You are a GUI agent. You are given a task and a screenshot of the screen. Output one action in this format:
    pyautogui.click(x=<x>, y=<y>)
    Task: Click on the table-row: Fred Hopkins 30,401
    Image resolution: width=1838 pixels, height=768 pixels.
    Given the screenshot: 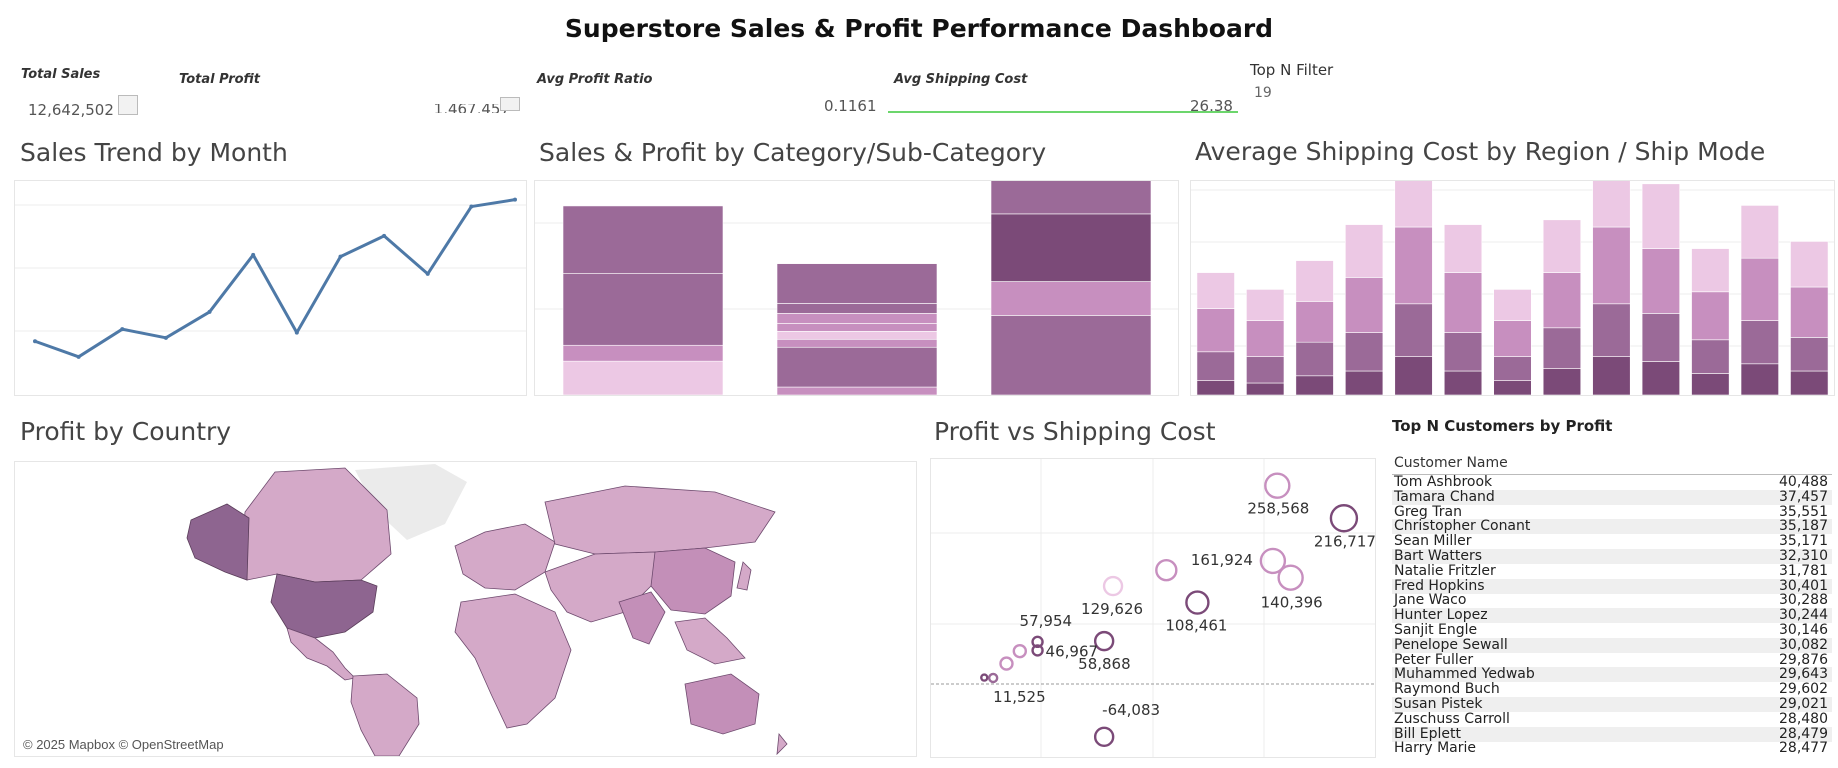 What is the action you would take?
    pyautogui.click(x=1612, y=585)
    